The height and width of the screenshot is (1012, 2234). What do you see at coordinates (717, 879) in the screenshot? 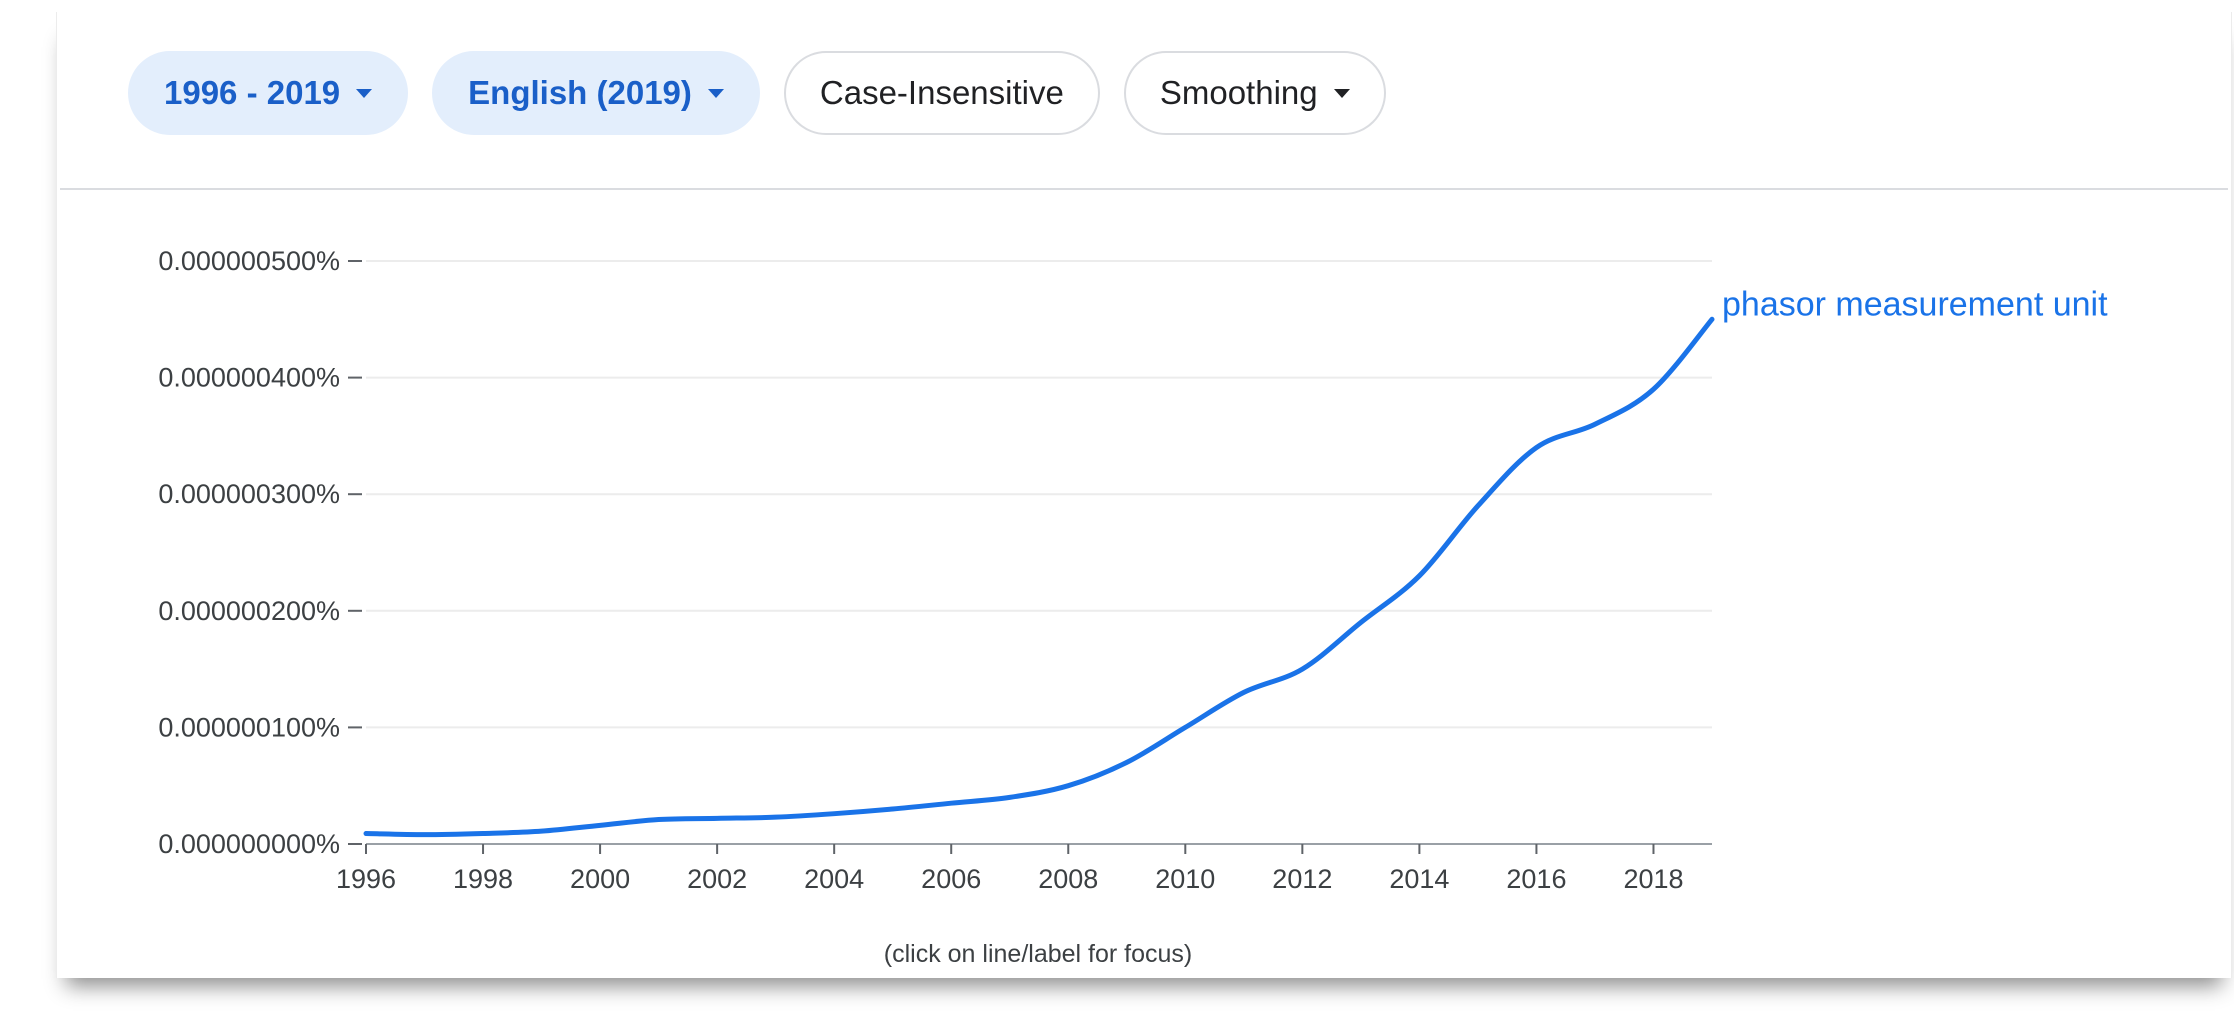
I see `x-tick-label: 2002` at bounding box center [717, 879].